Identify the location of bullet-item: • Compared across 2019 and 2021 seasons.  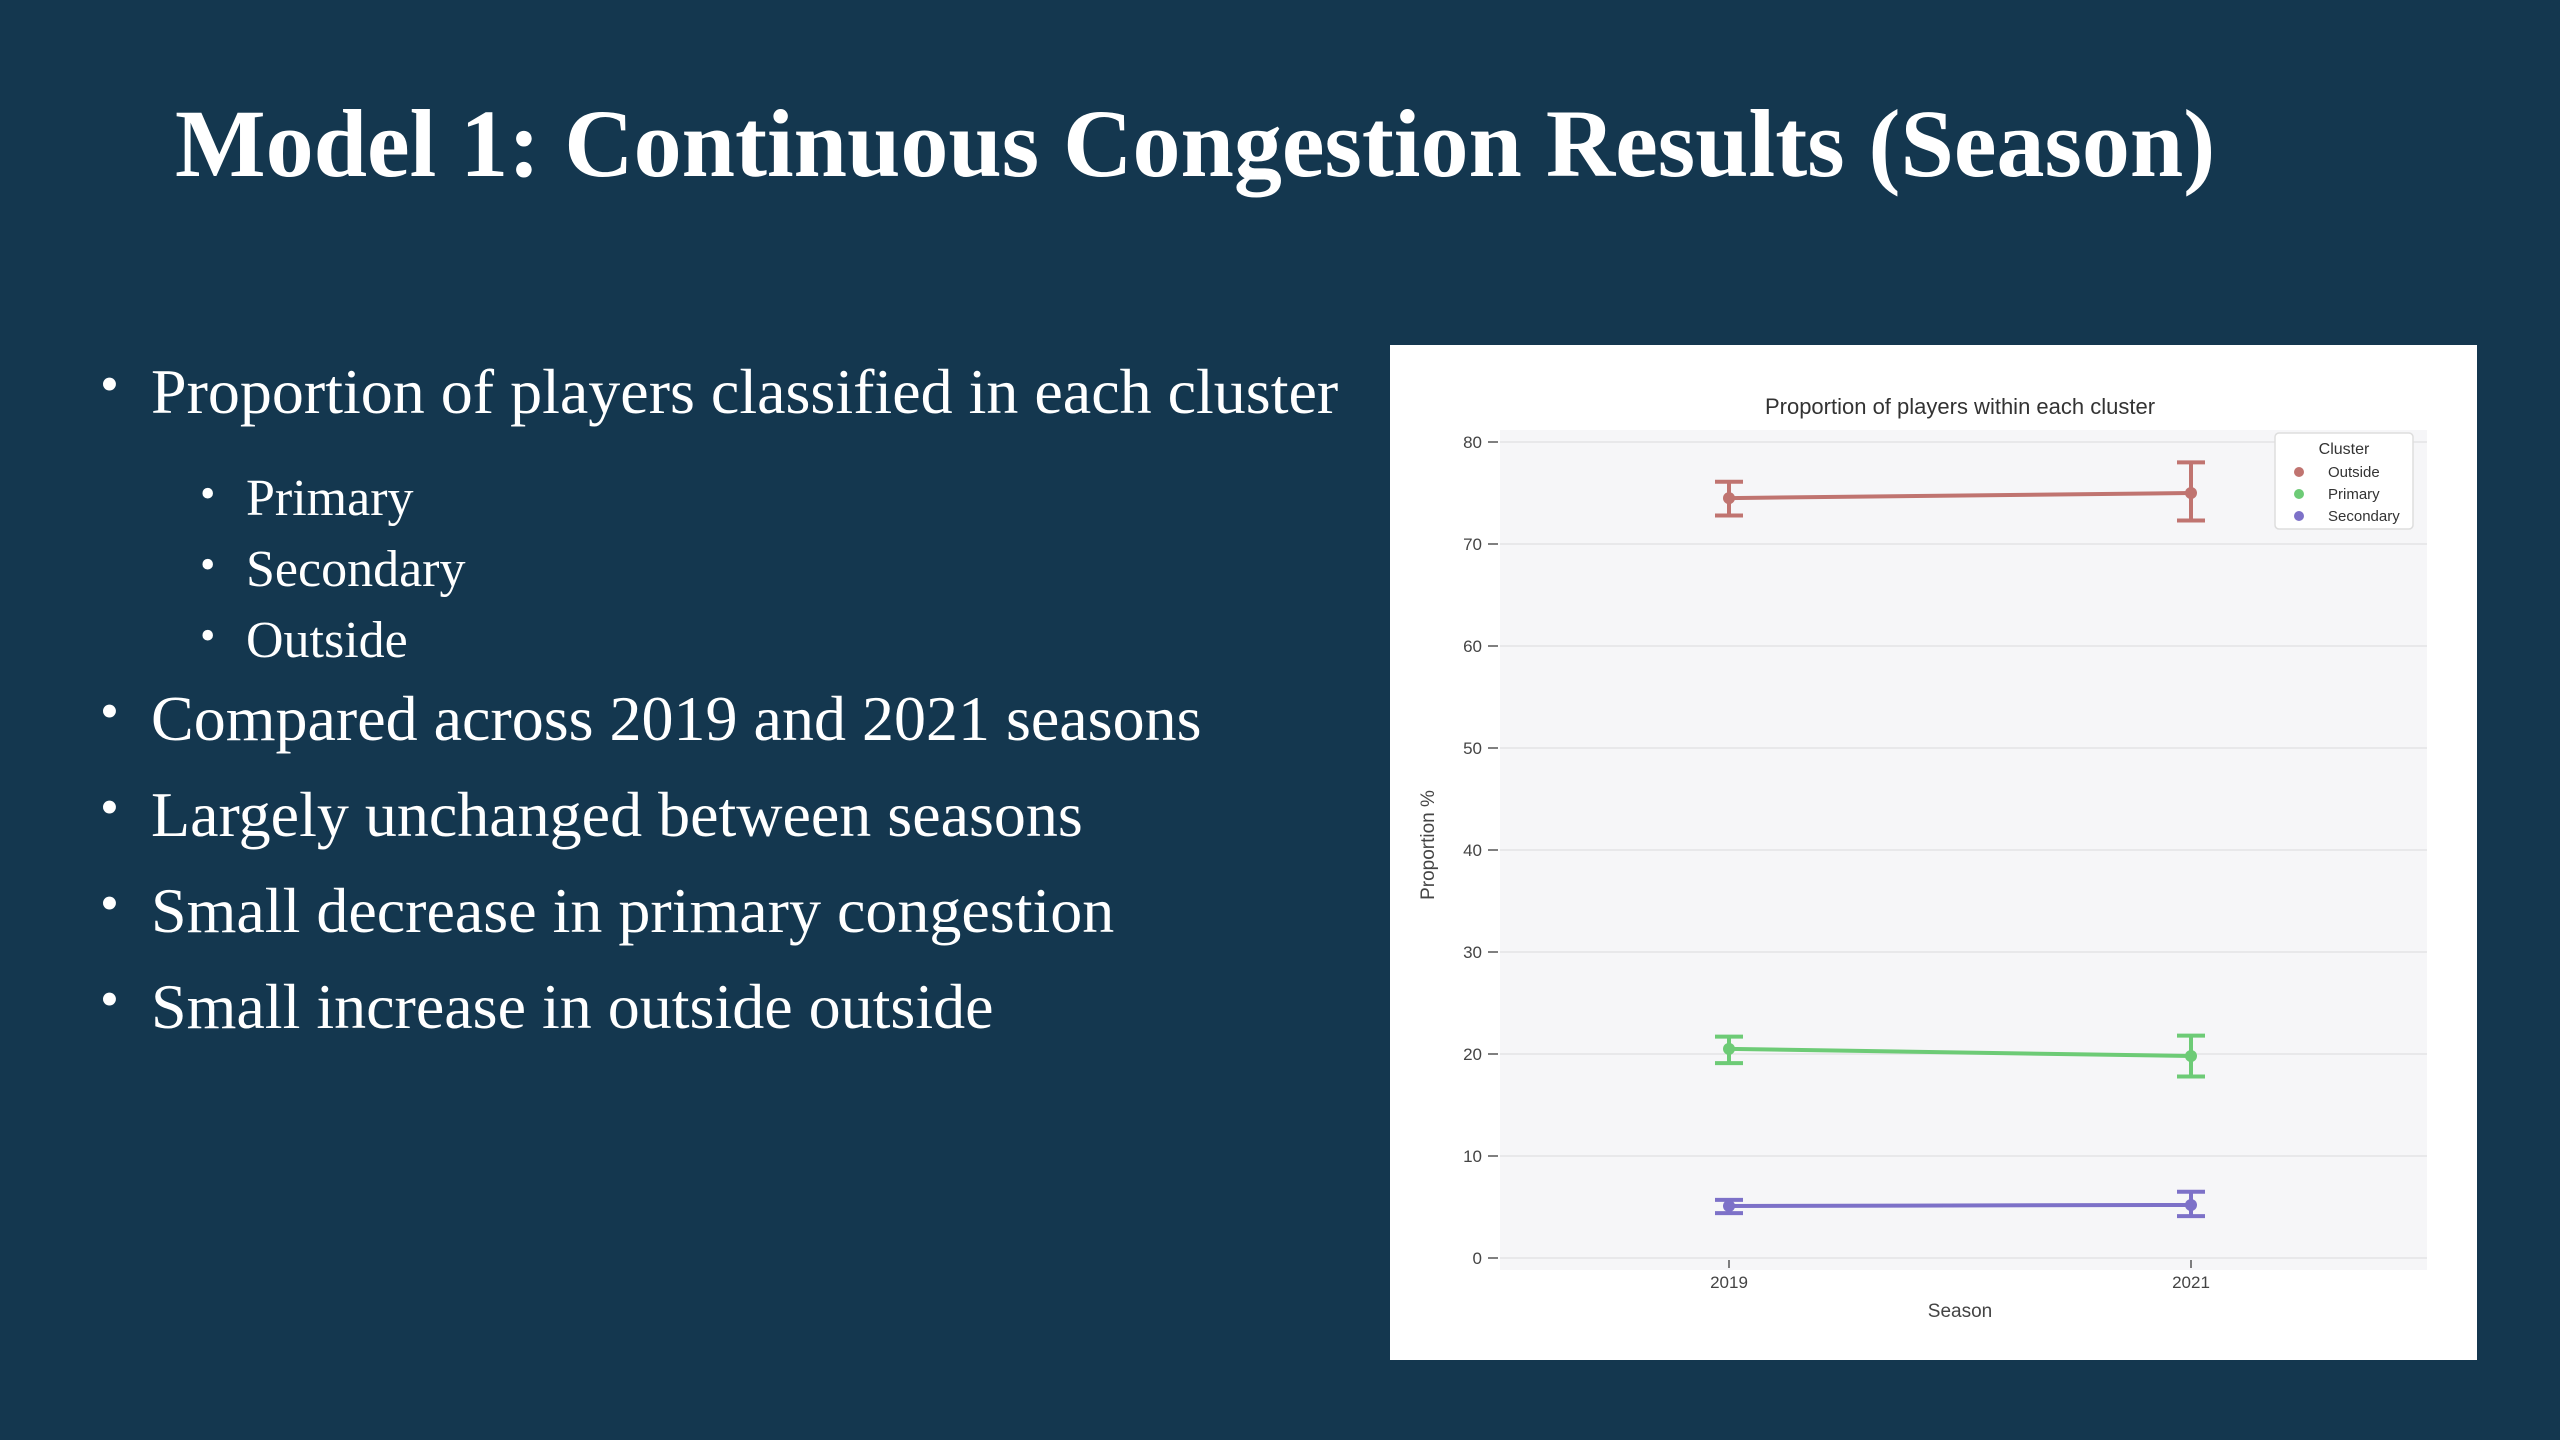
(740, 729).